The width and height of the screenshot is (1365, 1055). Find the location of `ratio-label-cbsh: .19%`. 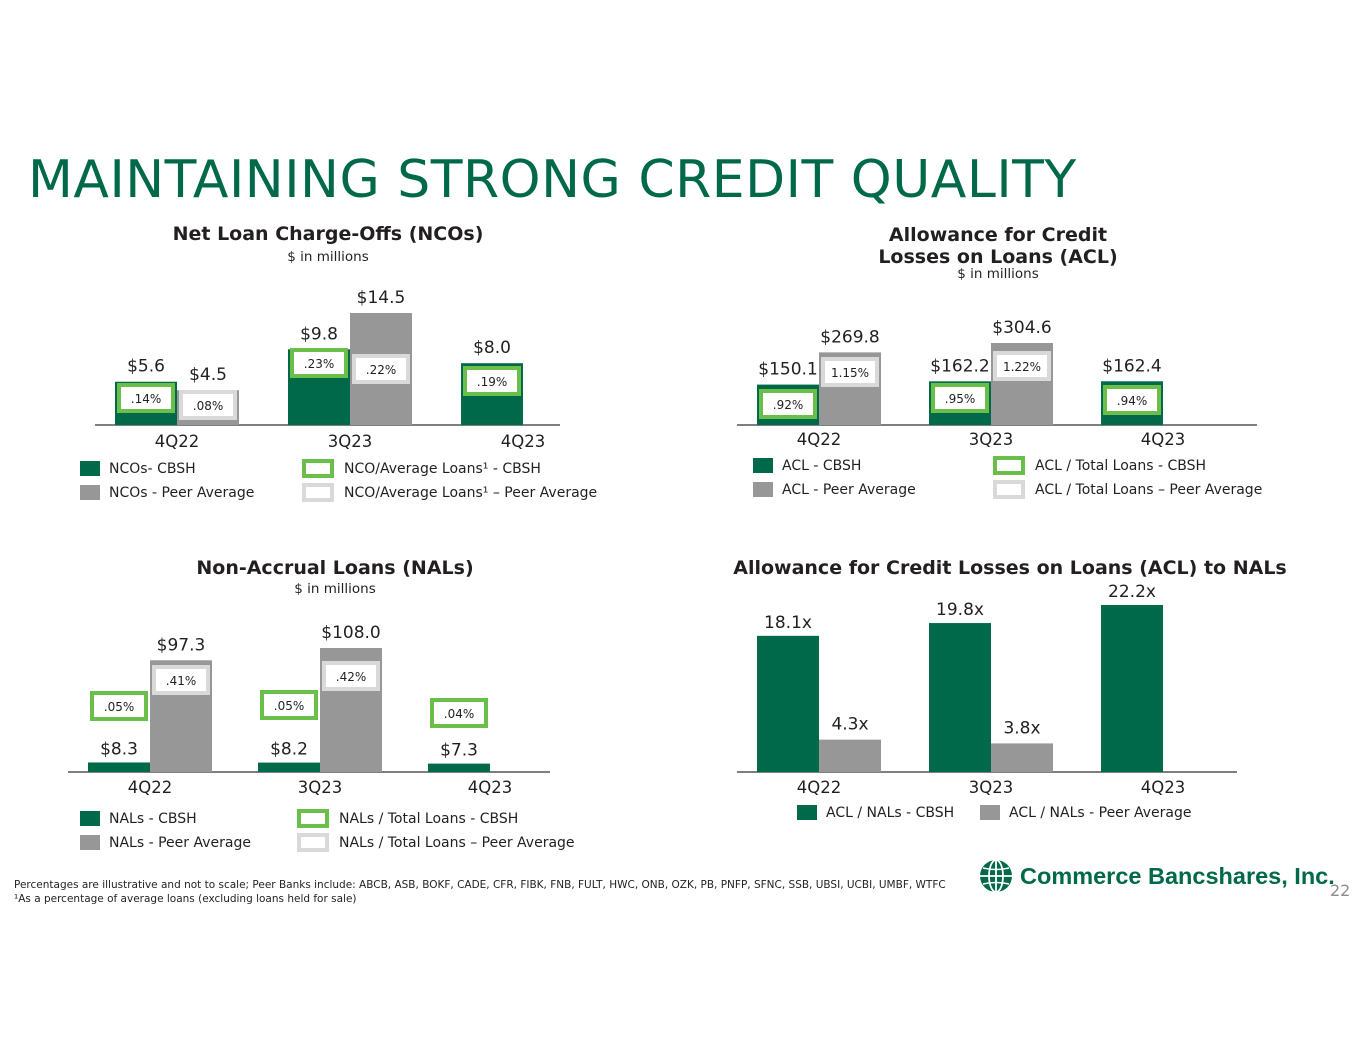

ratio-label-cbsh: .19% is located at coordinates (492, 382).